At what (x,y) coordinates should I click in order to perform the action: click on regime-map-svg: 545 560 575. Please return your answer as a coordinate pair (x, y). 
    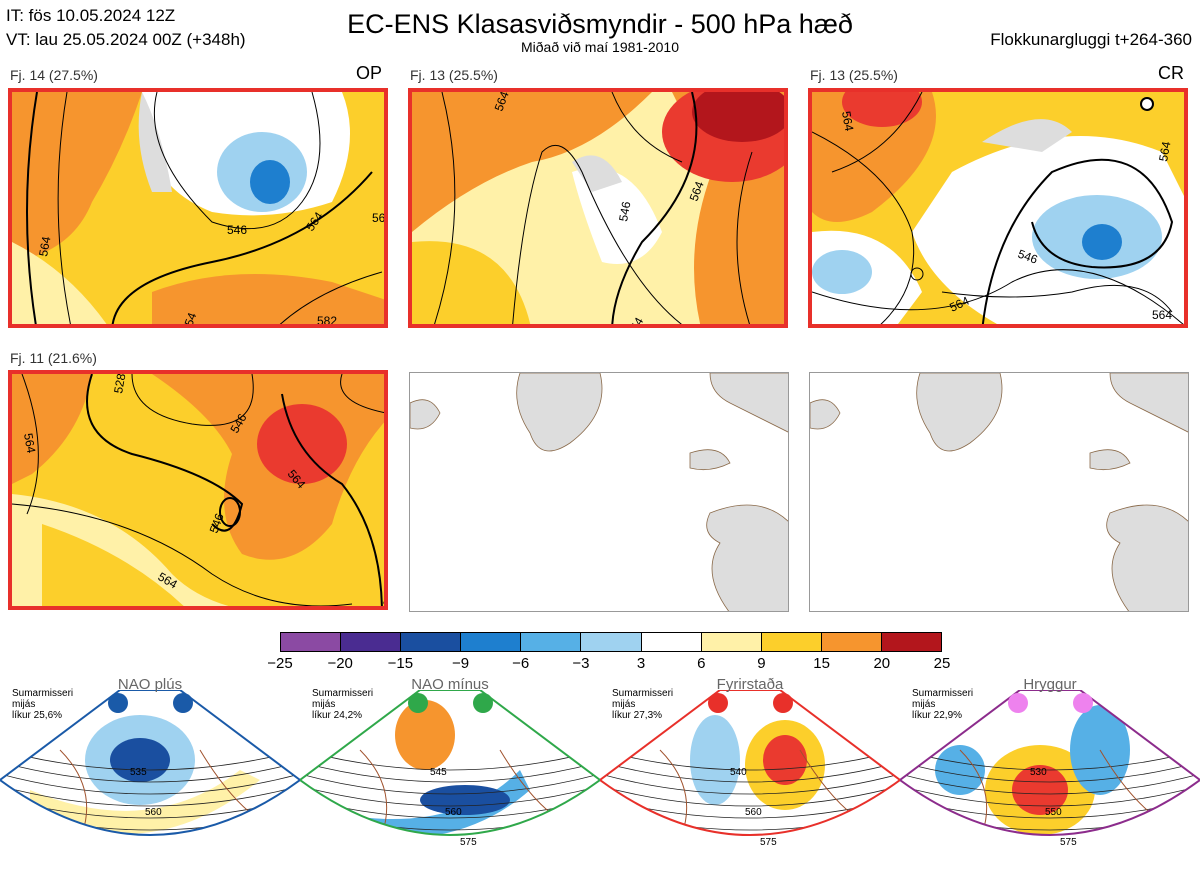
    Looking at the image, I should click on (450, 768).